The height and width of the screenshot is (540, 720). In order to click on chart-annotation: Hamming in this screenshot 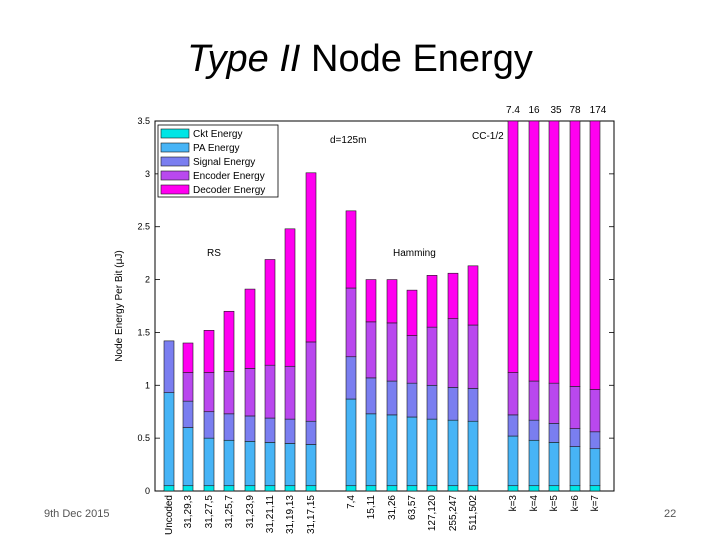, I will do `click(414, 253)`.